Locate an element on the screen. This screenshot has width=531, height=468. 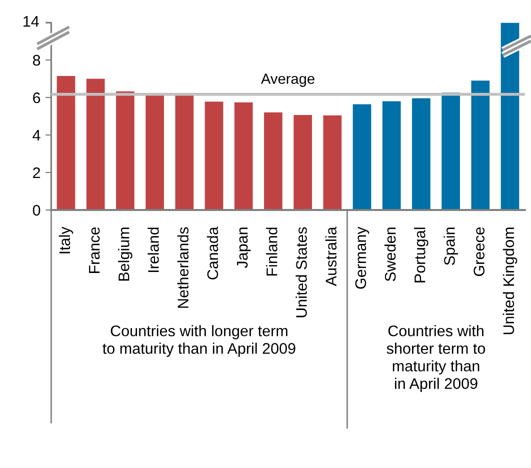
x-tick-label: United Kingdom is located at coordinates (510, 281).